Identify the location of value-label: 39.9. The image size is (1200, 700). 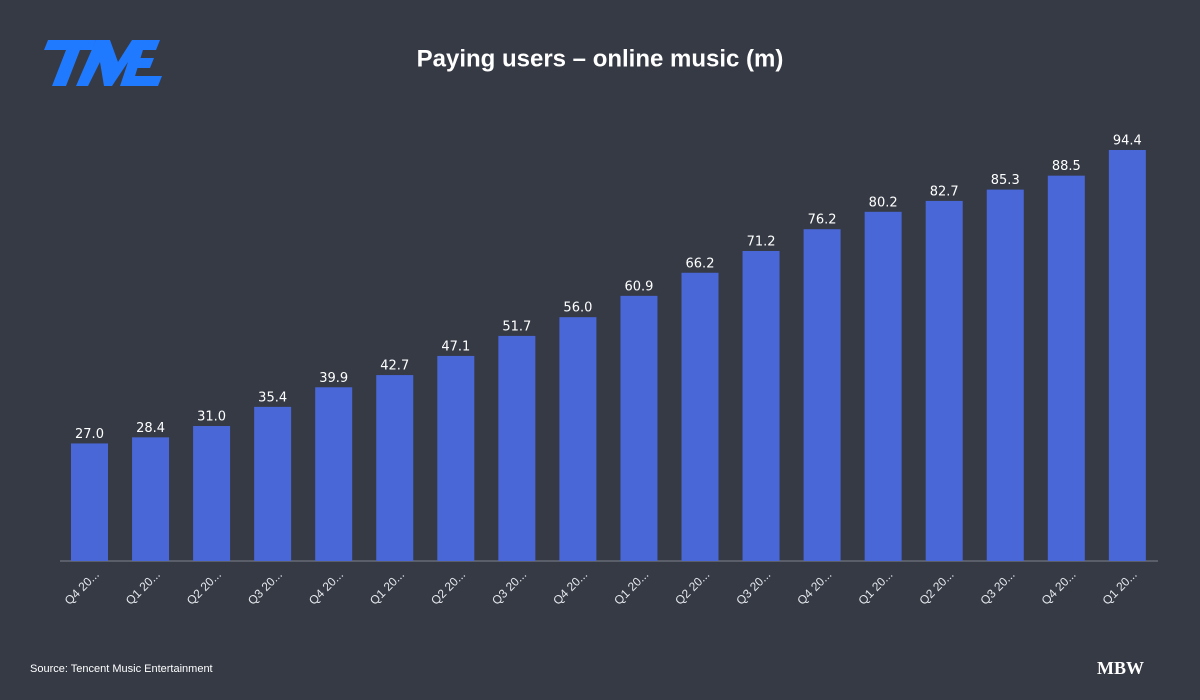
(333, 378).